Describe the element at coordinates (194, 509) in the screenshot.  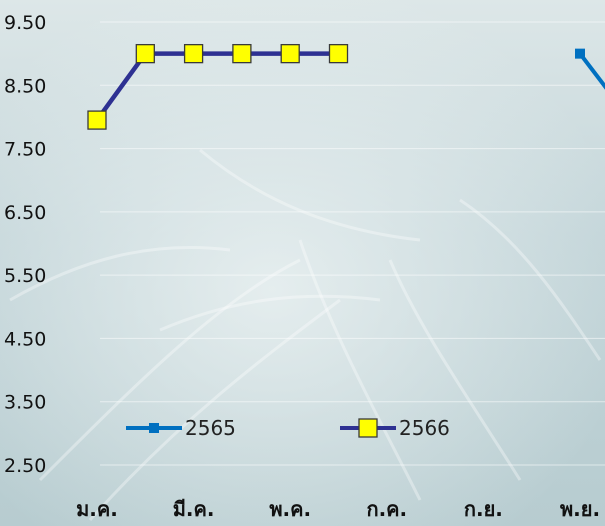
I see `x-tick-label: มี.ค.` at that location.